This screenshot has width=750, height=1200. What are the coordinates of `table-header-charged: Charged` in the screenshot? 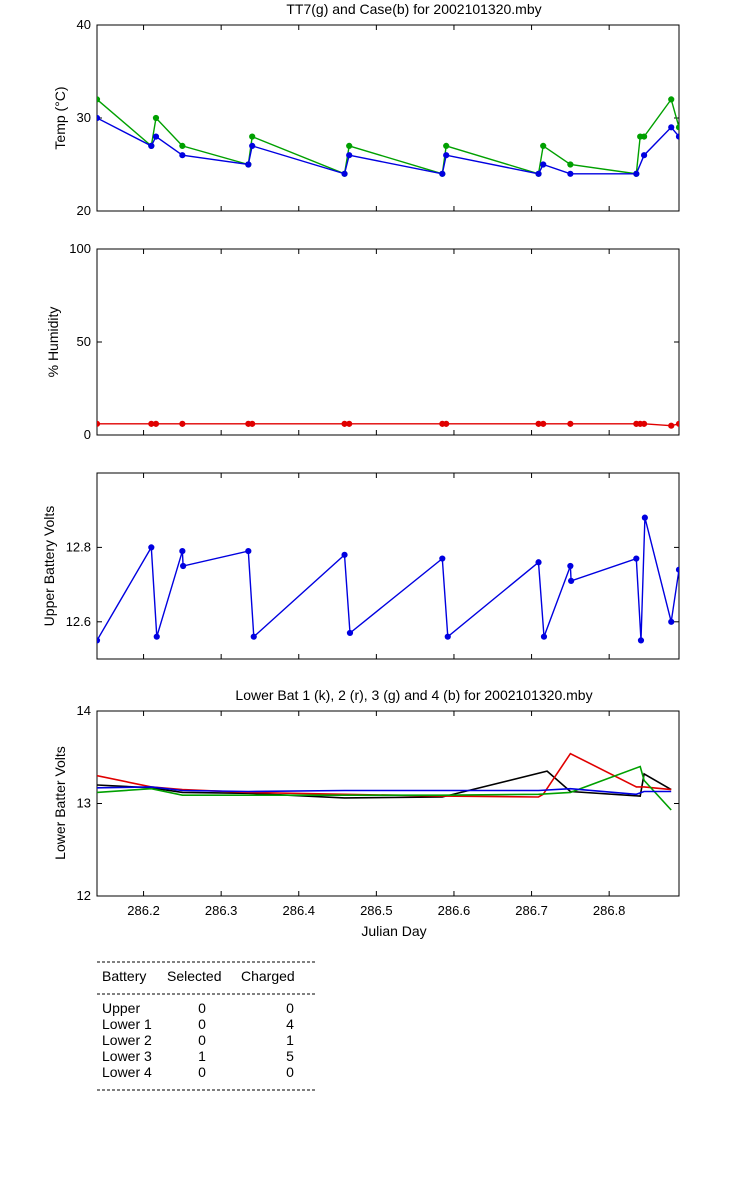 It's located at (268, 976).